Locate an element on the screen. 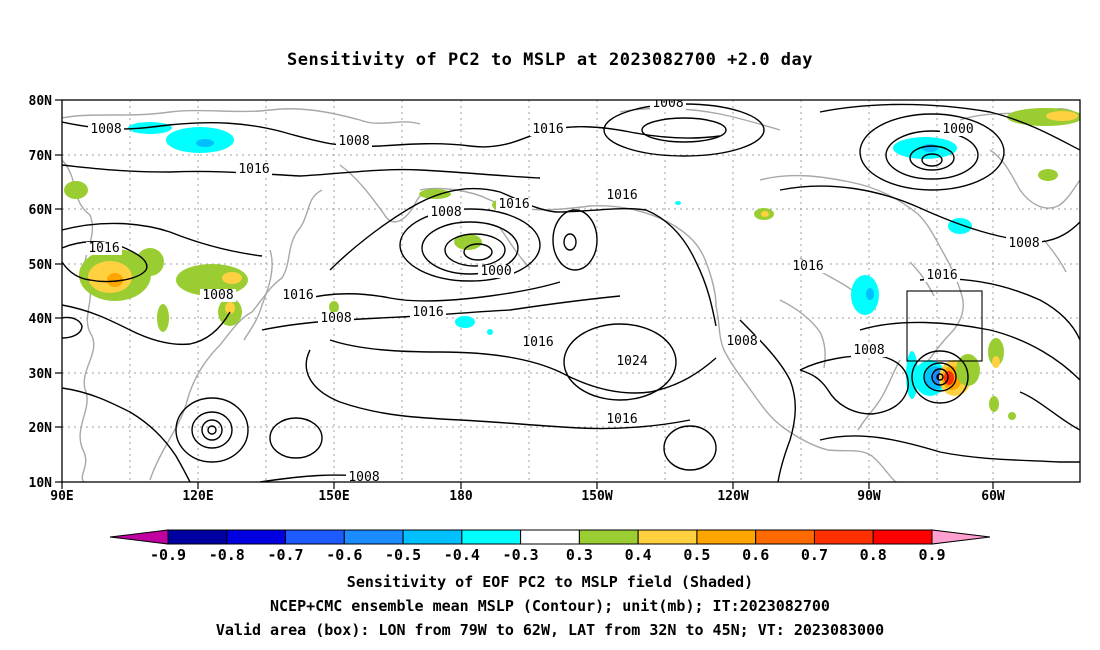 Image resolution: width=1100 pixels, height=650 pixels. colorbar-tick-label: -0.9 is located at coordinates (168, 555).